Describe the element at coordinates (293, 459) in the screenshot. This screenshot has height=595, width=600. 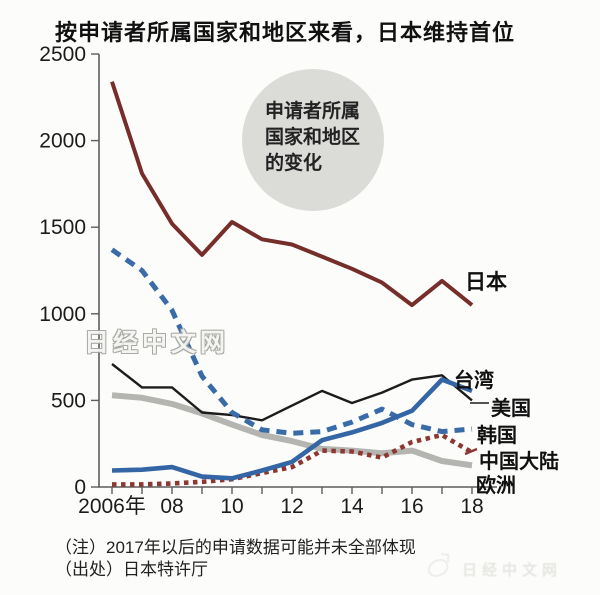
I see `series-line-china` at that location.